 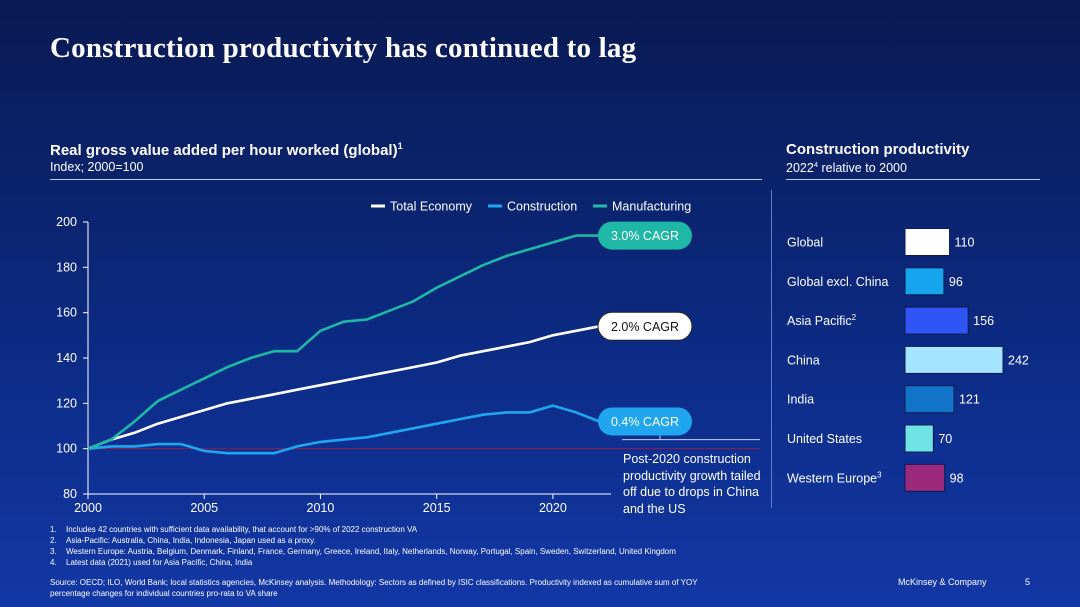 I want to click on y-tick-label: 80, so click(x=70, y=494).